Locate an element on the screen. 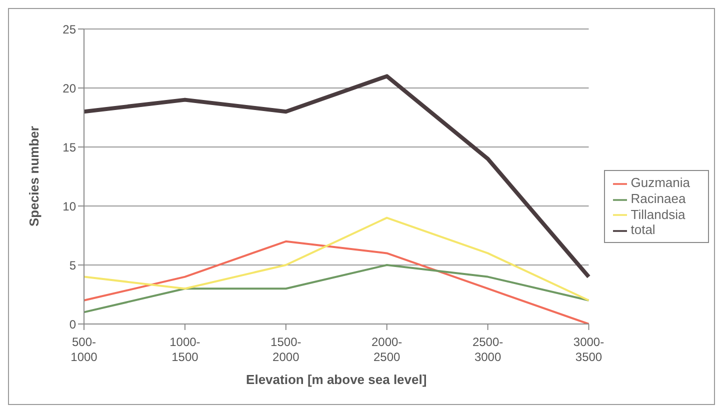 The height and width of the screenshot is (413, 723). x-tick-label: 1500- 2000 is located at coordinates (286, 349).